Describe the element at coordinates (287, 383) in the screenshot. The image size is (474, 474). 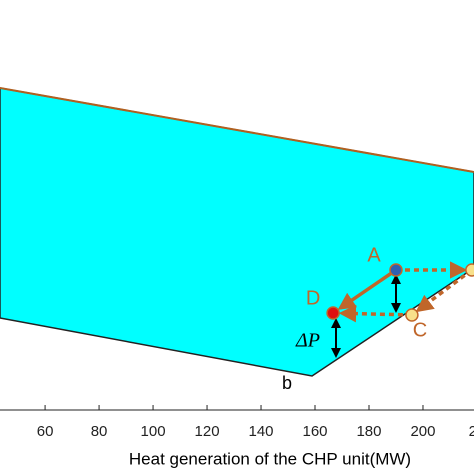
I see `vertex-label: b` at that location.